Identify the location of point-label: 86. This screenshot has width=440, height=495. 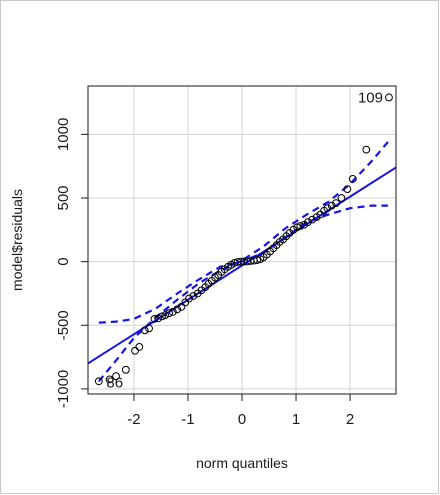
(114, 383).